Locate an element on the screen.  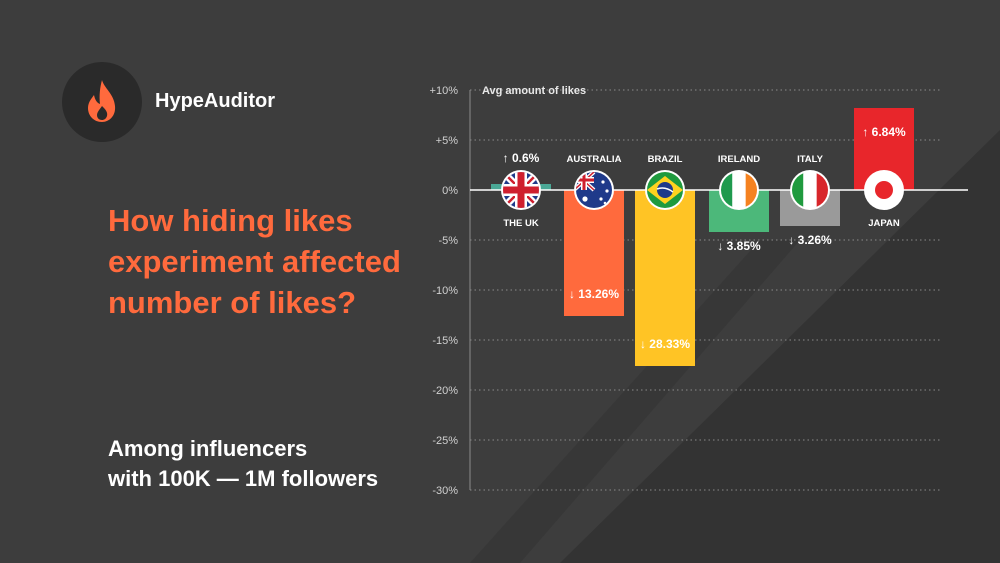
y-tick-label: -20% is located at coordinates (445, 391).